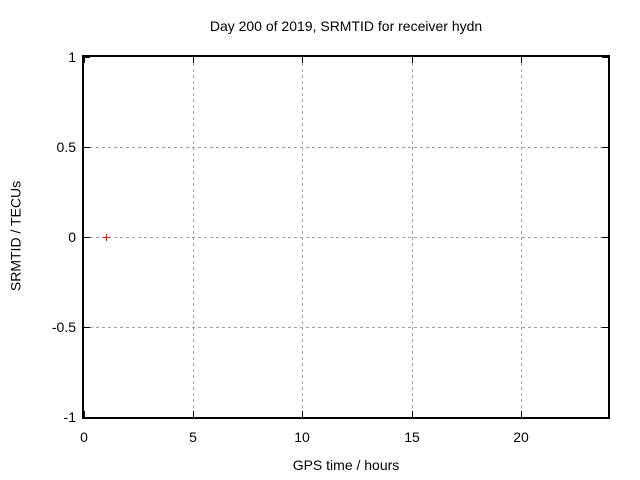 Image resolution: width=640 pixels, height=480 pixels. I want to click on x-tick-label: 5, so click(193, 437).